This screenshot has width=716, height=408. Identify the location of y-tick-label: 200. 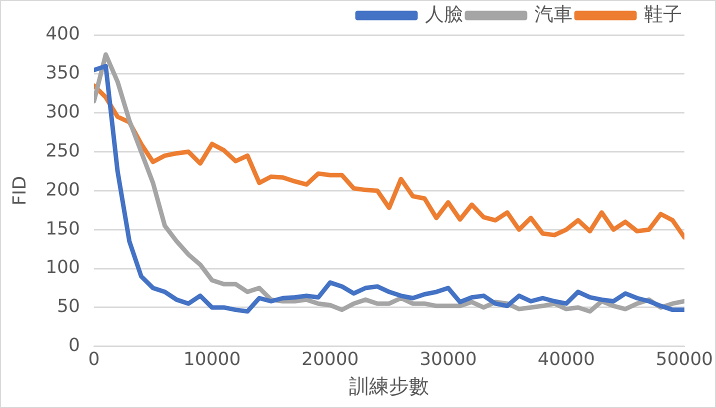
(63, 189).